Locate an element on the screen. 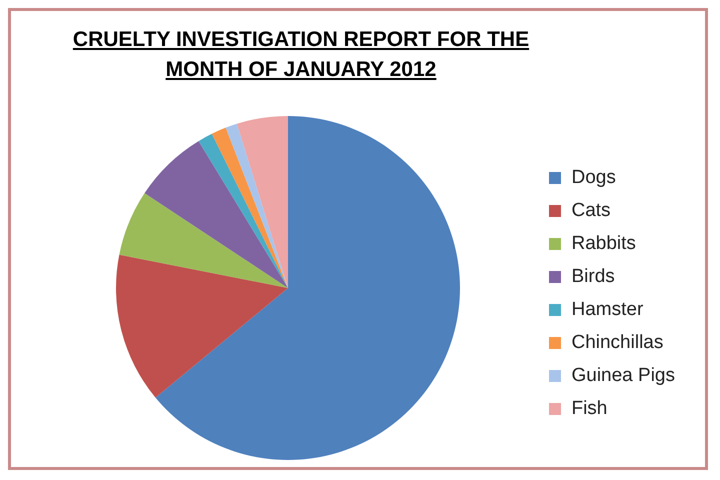  legend-label: Hamster is located at coordinates (607, 309).